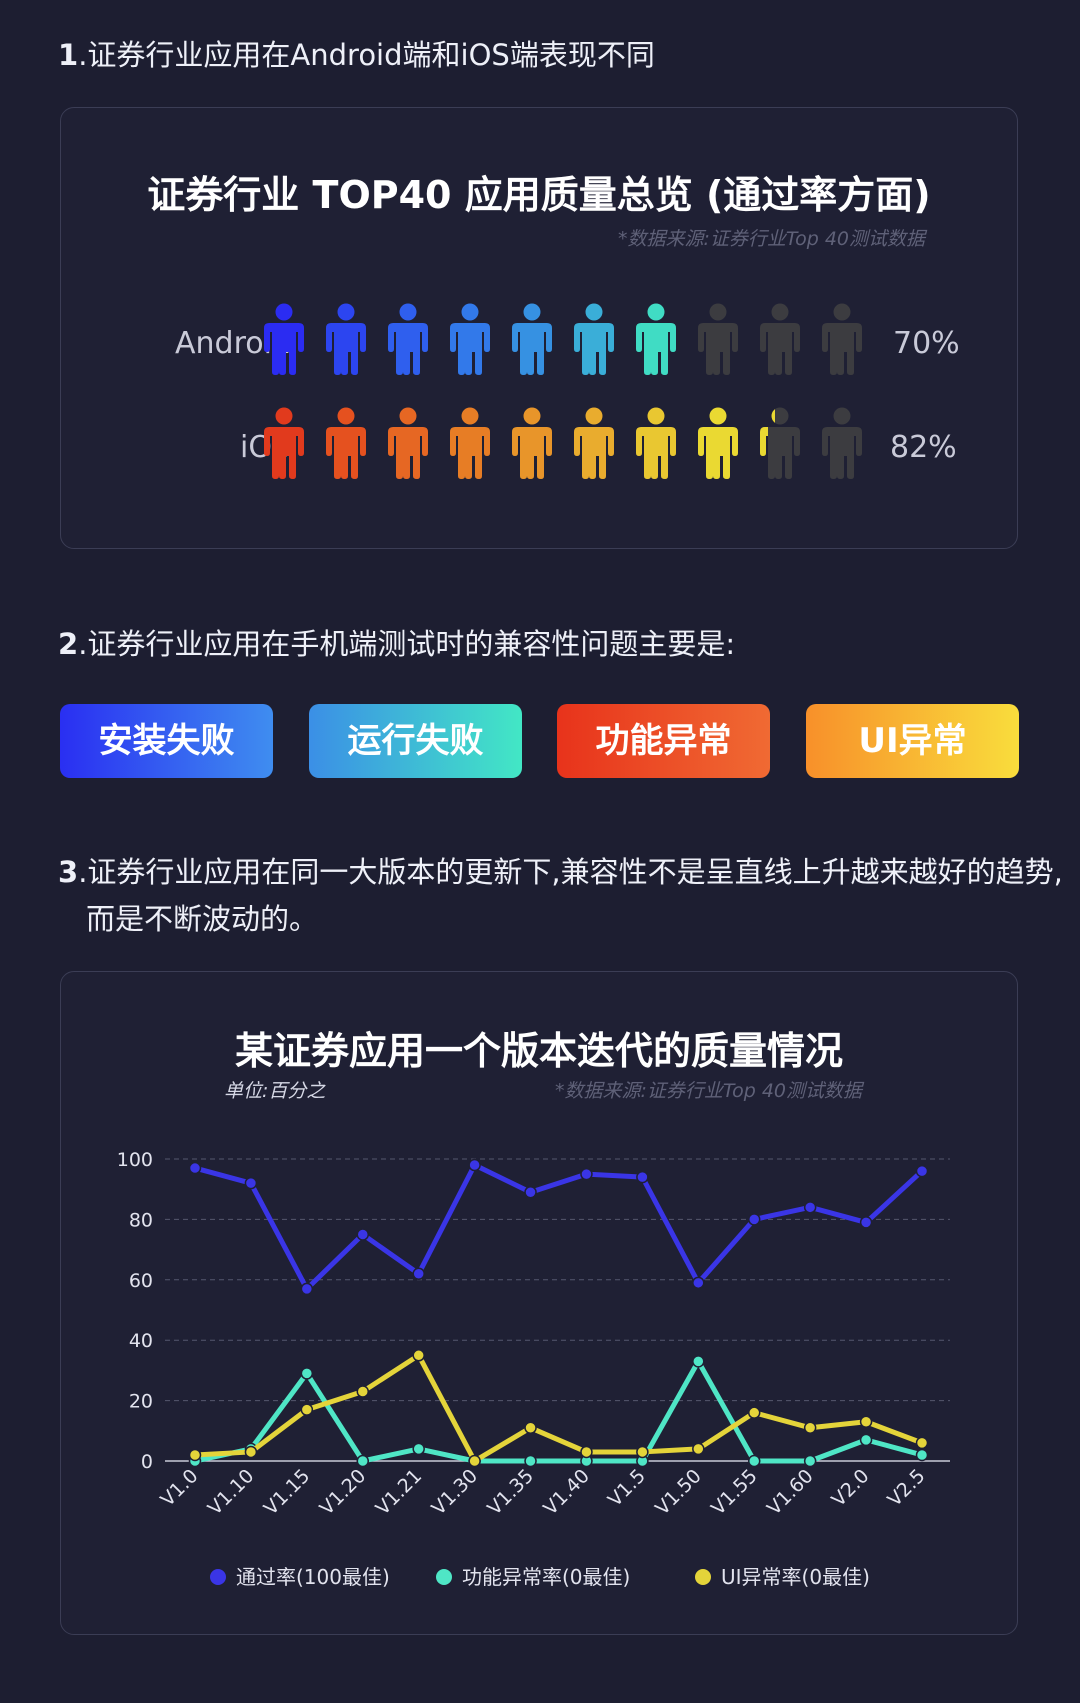  I want to click on section-2-heading: 2.证券行业应用在手机端测试时的兼容性问题主要是:, so click(548, 644).